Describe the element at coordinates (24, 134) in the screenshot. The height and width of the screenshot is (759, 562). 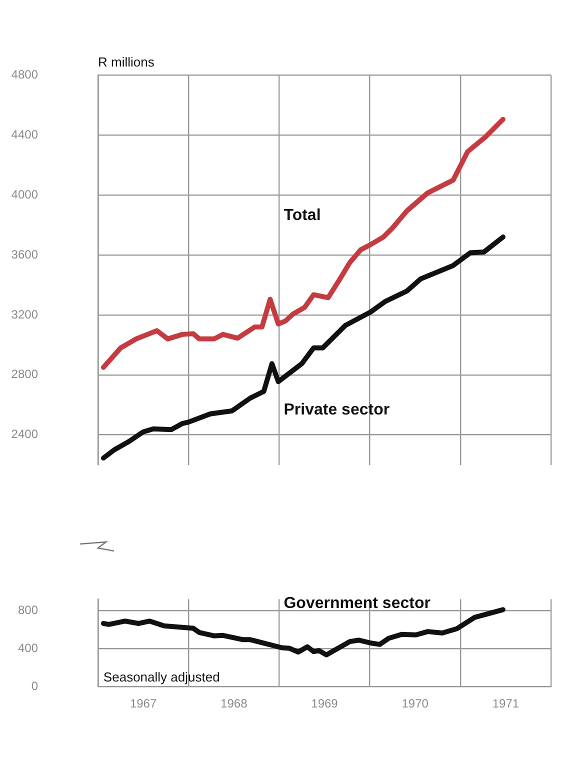
I see `y-tick-label: 4400` at that location.